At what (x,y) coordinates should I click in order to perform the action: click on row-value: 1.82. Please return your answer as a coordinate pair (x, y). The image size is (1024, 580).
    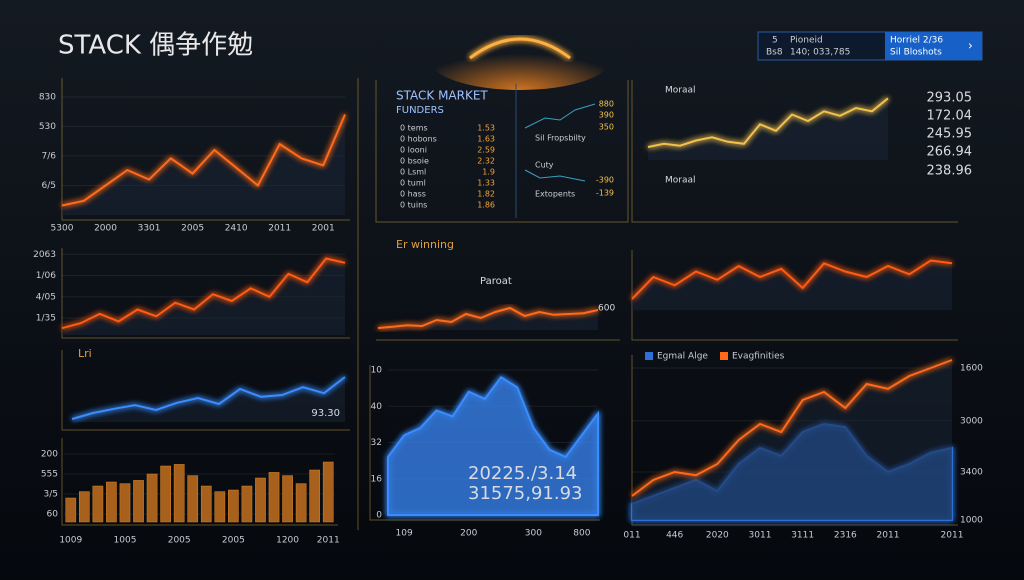
    Looking at the image, I should click on (486, 194).